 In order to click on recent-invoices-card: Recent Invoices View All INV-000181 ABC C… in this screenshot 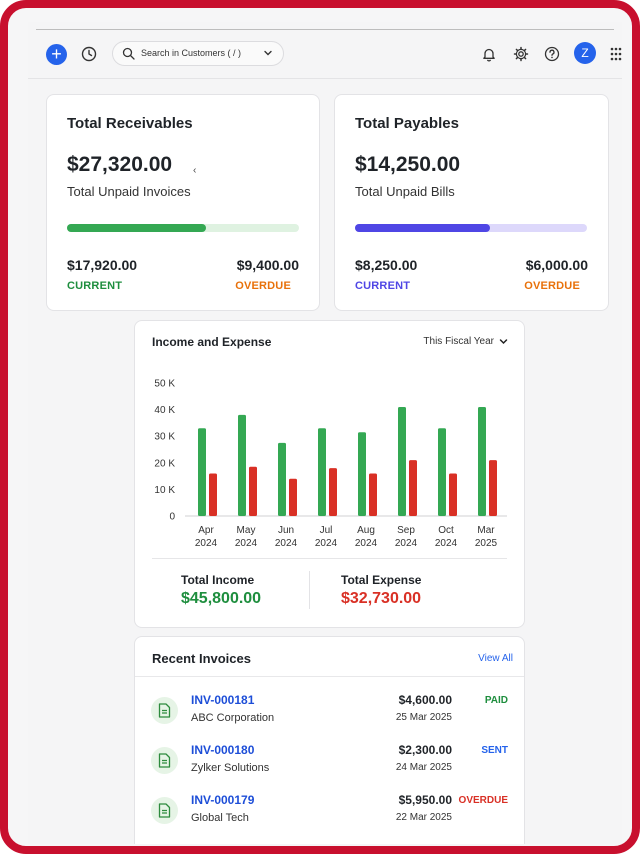, I will do `click(329, 740)`.